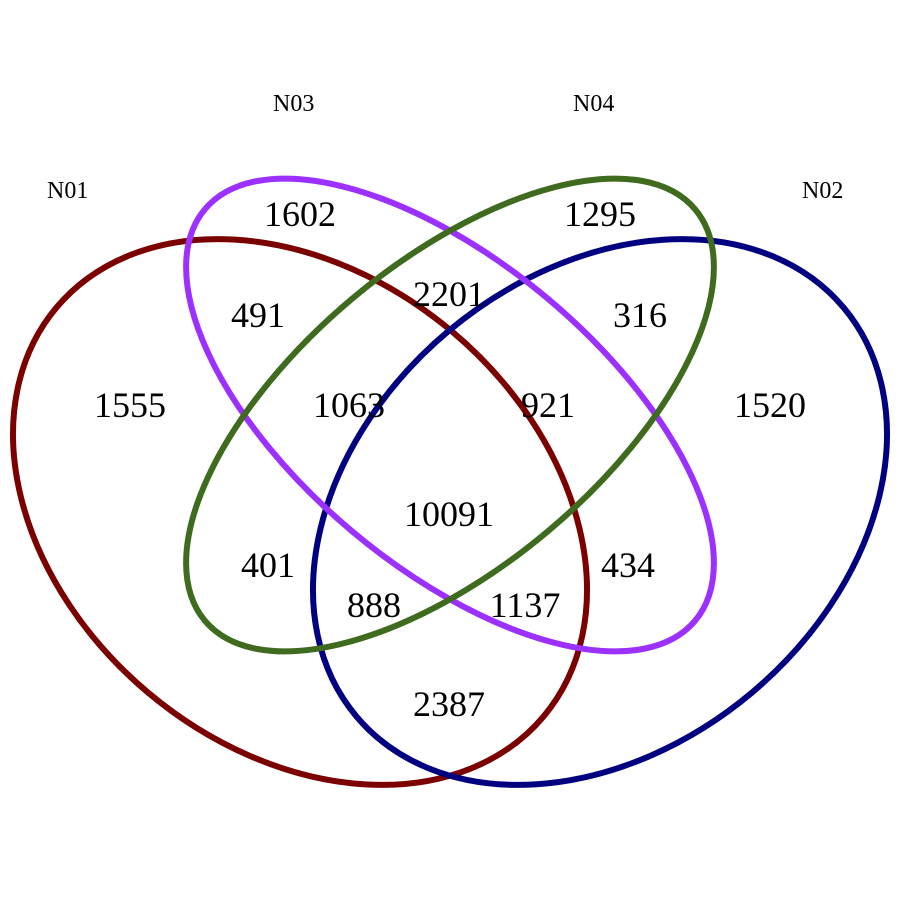 The width and height of the screenshot is (900, 900). I want to click on region-n03-only: 1602, so click(300, 214).